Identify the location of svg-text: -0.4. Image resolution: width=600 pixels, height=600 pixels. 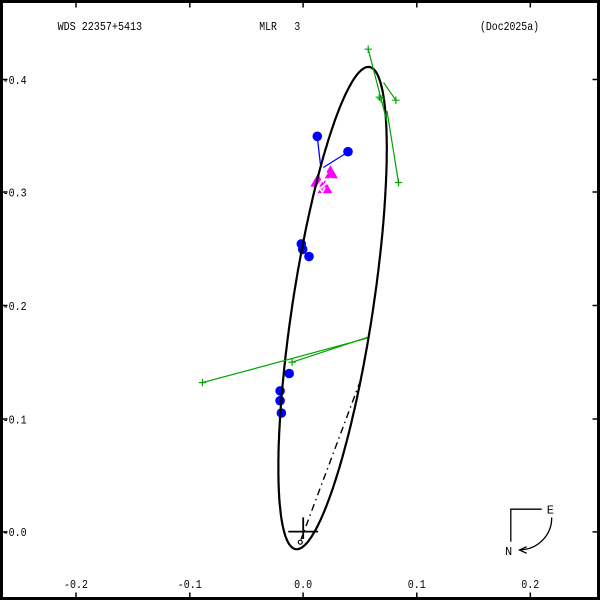
(15, 81).